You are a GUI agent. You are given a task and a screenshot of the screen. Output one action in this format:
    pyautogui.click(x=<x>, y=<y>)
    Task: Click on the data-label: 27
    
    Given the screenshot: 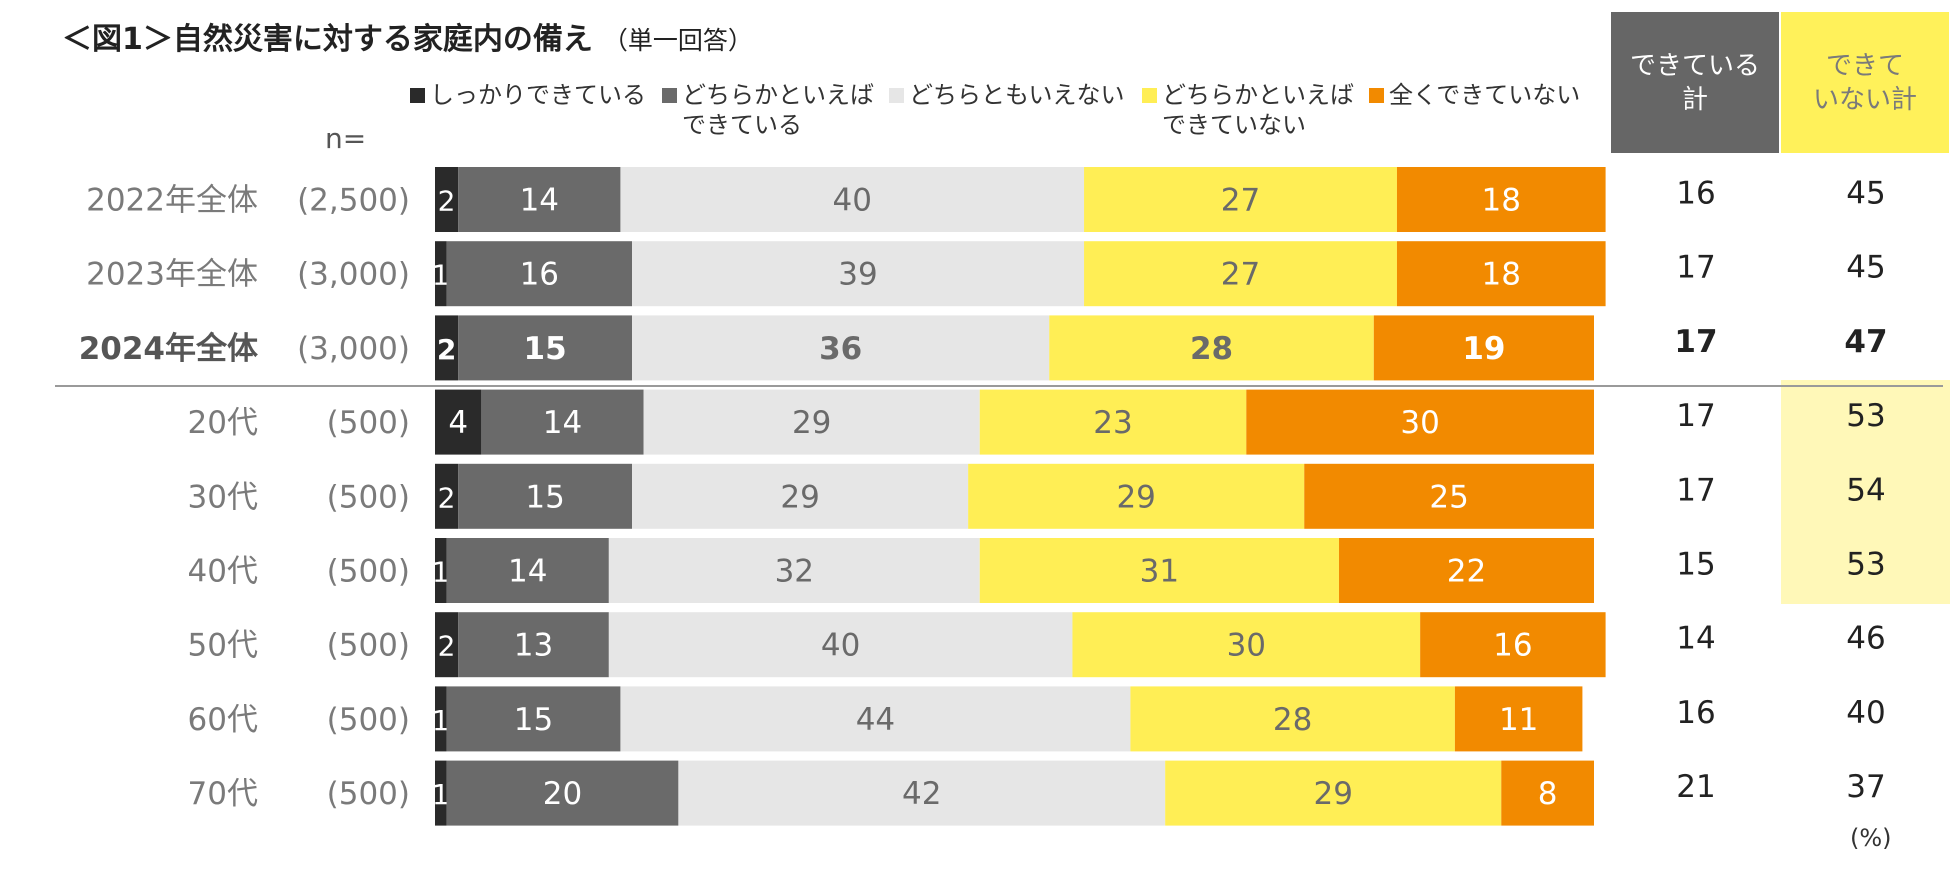 What is the action you would take?
    pyautogui.click(x=1240, y=201)
    